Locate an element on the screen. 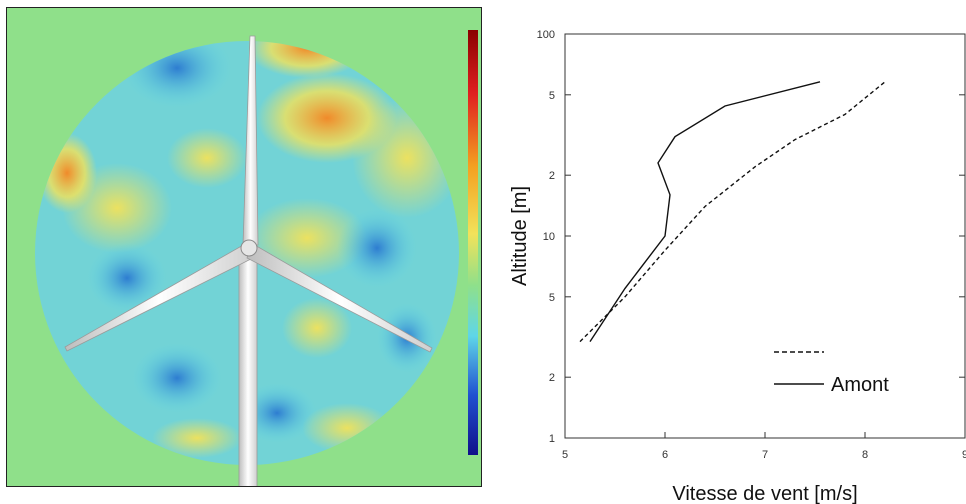  x-tick-label: 7 is located at coordinates (765, 455).